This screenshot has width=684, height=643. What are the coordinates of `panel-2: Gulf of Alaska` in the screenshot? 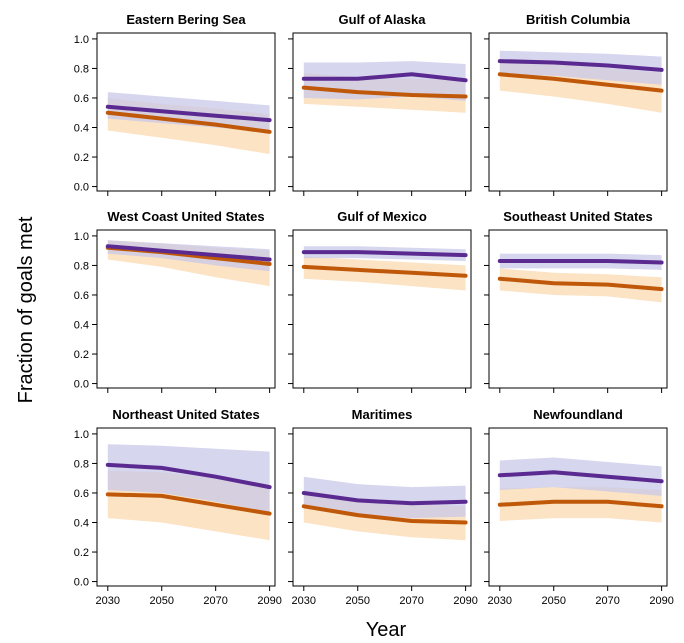 It's located at (380, 104).